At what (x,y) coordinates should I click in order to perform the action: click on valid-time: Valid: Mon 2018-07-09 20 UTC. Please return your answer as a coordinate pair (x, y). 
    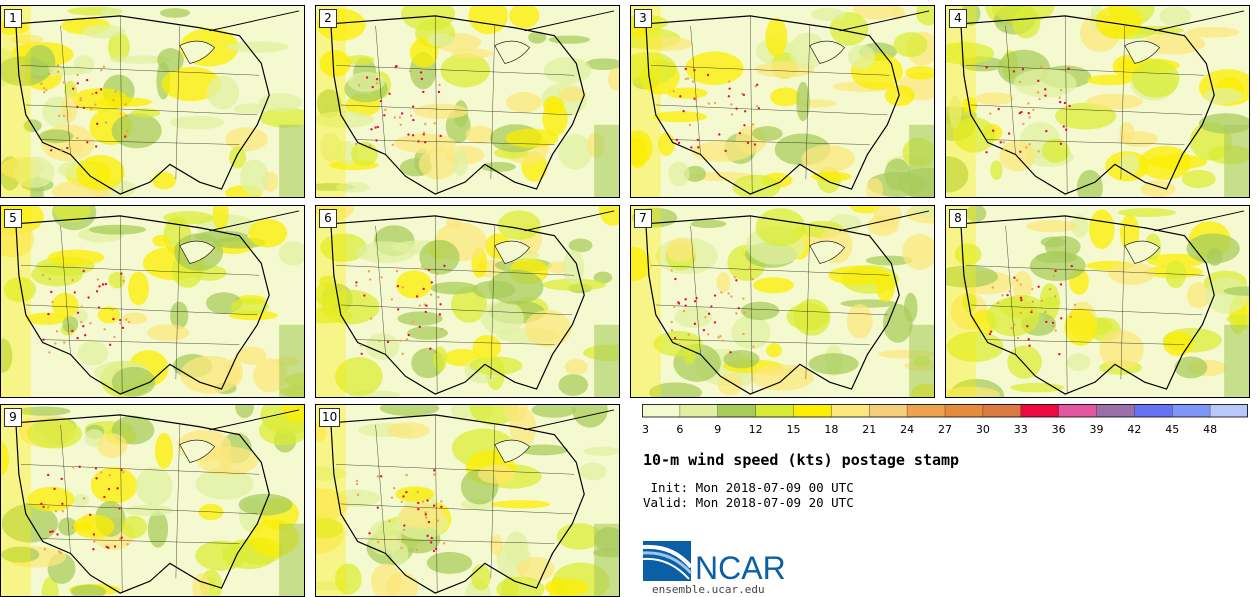
    Looking at the image, I should click on (748, 502).